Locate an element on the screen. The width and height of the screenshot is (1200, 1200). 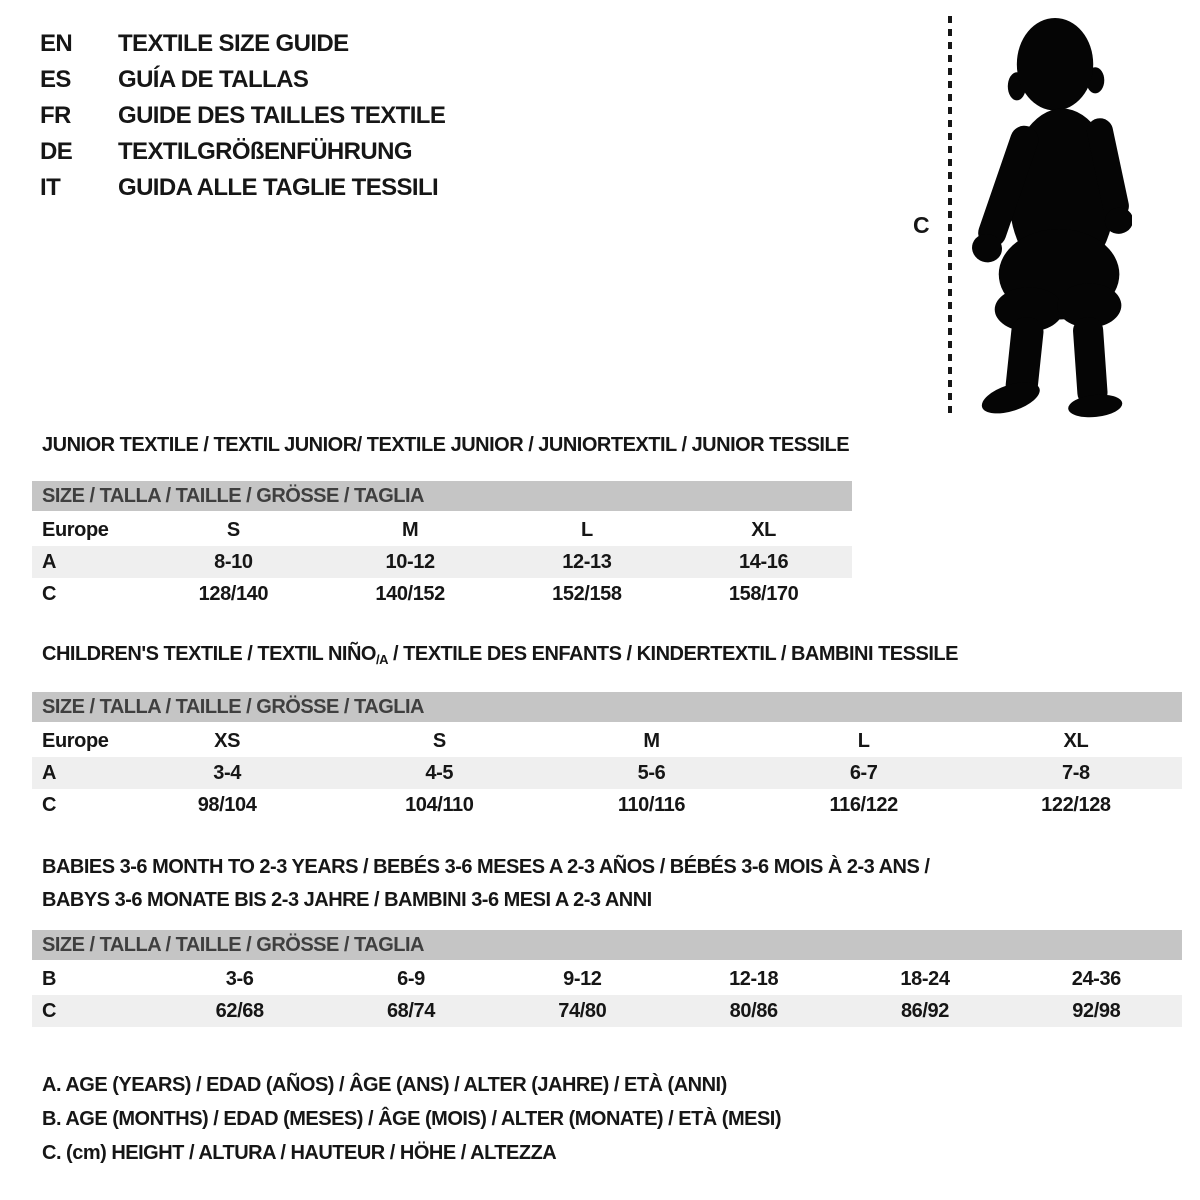
table-cell: 8-10 is located at coordinates (233, 561).